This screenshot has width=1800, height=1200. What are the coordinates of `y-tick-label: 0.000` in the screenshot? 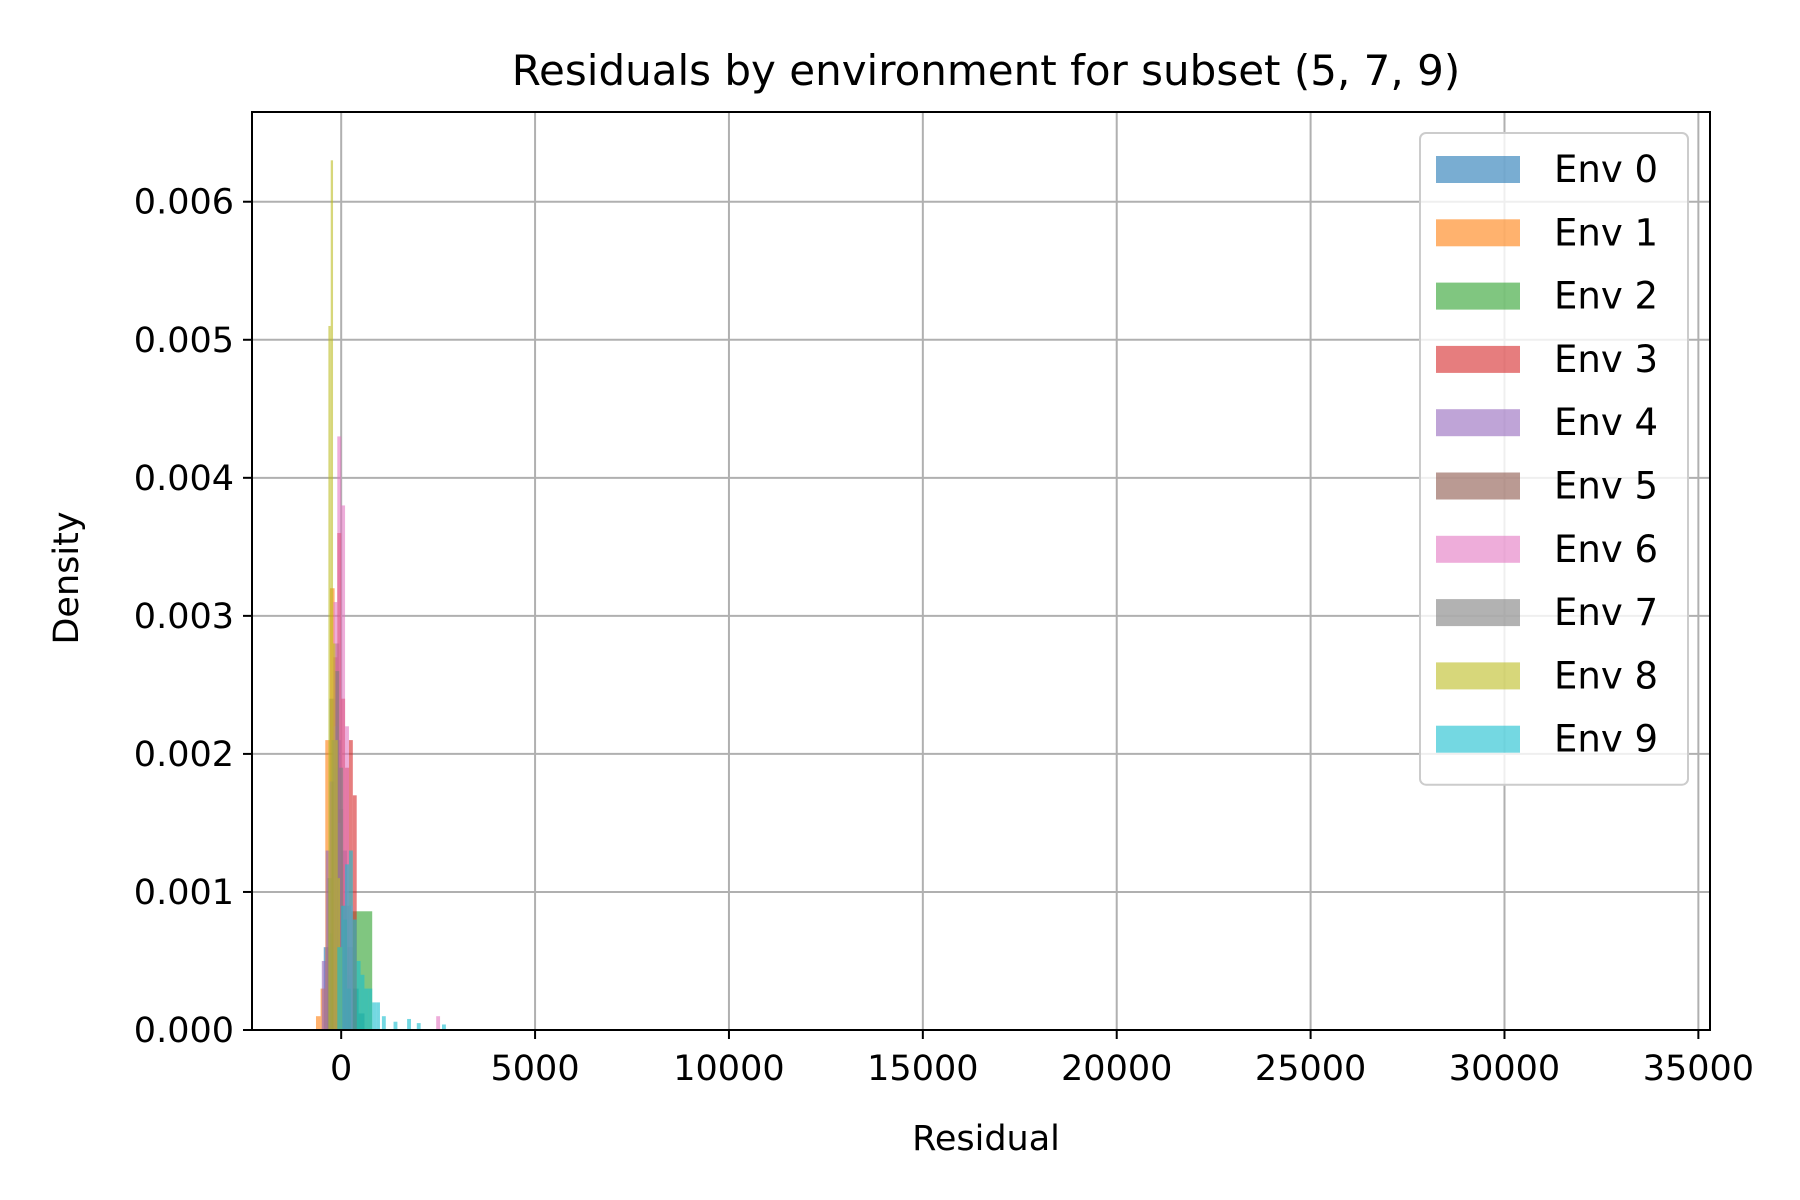 It's located at (184, 1031).